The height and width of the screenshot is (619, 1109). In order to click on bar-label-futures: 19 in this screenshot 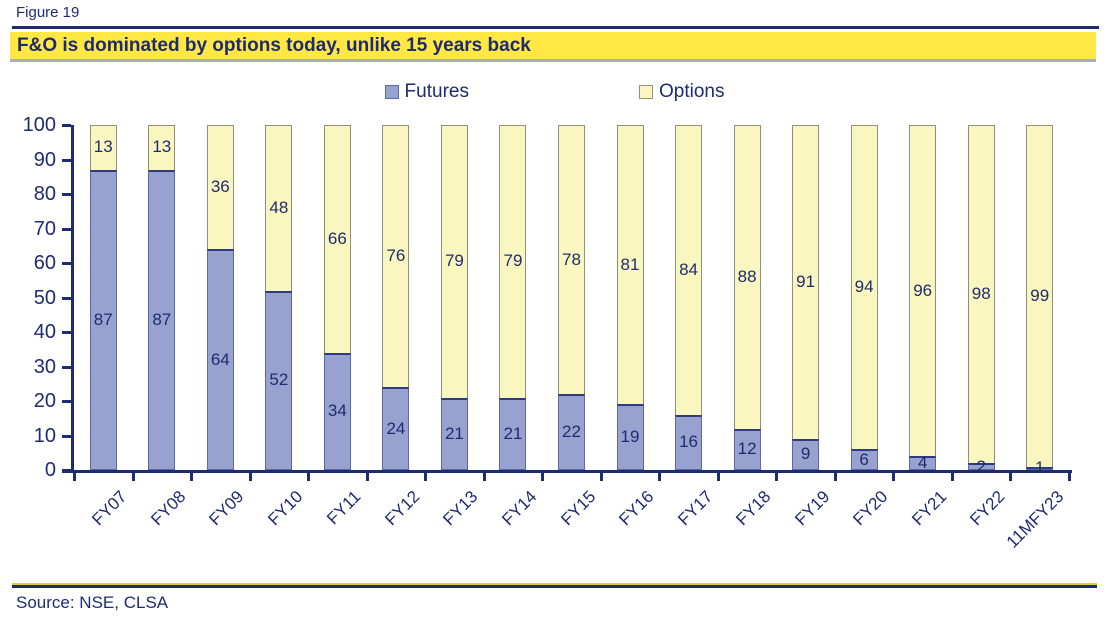, I will do `click(630, 437)`.